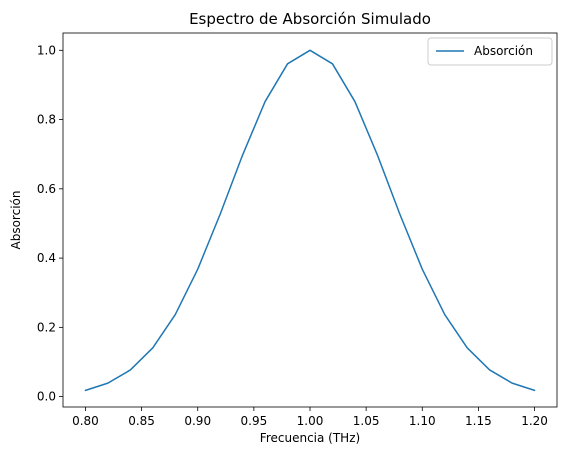 This screenshot has height=455, width=567. I want to click on y-axis-label: Absorción, so click(16, 220).